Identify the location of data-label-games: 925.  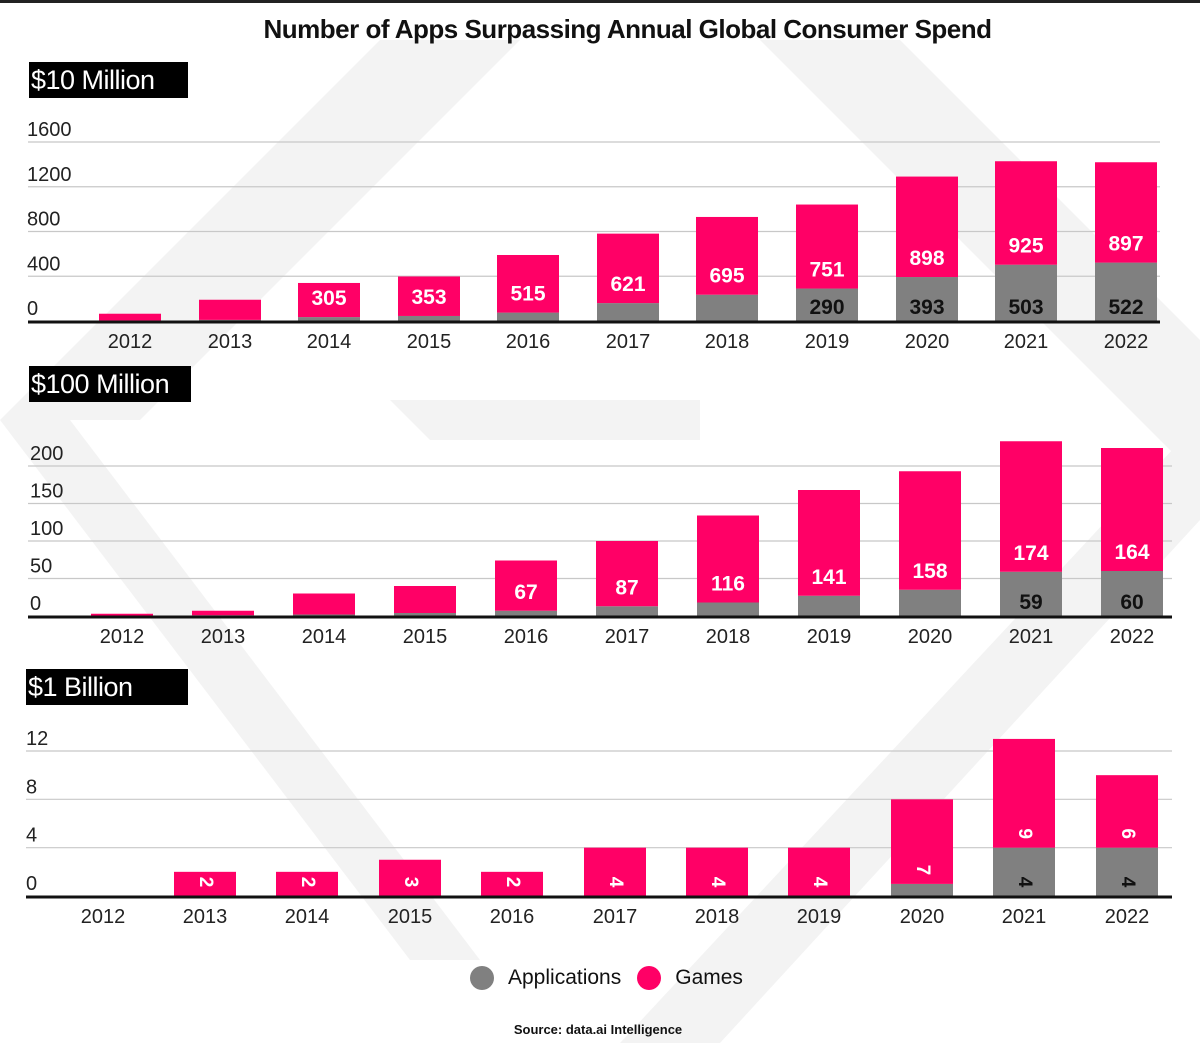
(1025, 246).